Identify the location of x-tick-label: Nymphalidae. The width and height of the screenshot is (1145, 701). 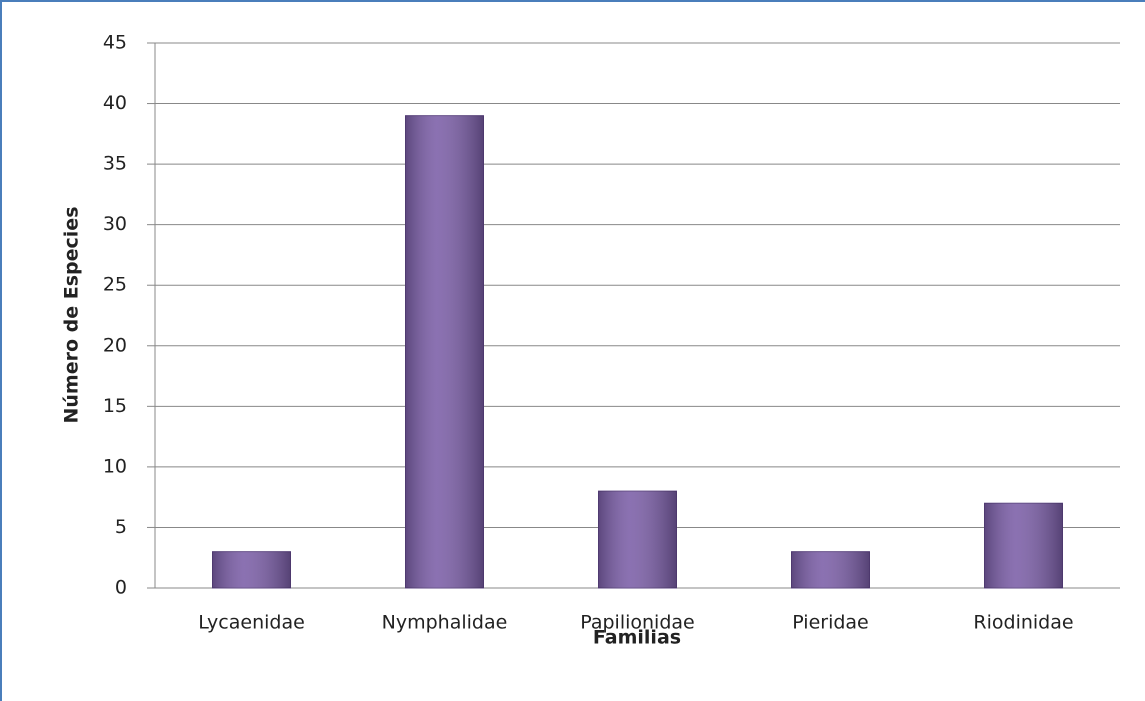
(445, 623).